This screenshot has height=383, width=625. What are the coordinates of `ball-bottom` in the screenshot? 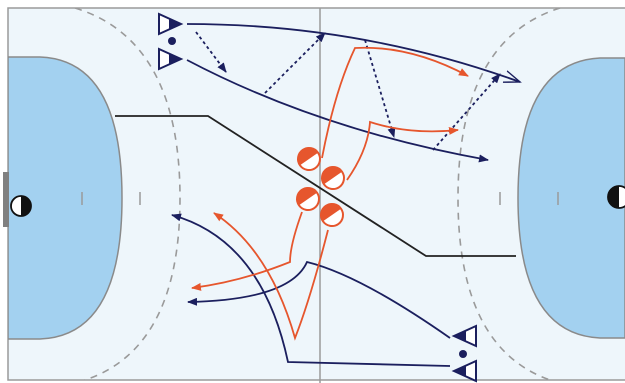 It's located at (463, 354).